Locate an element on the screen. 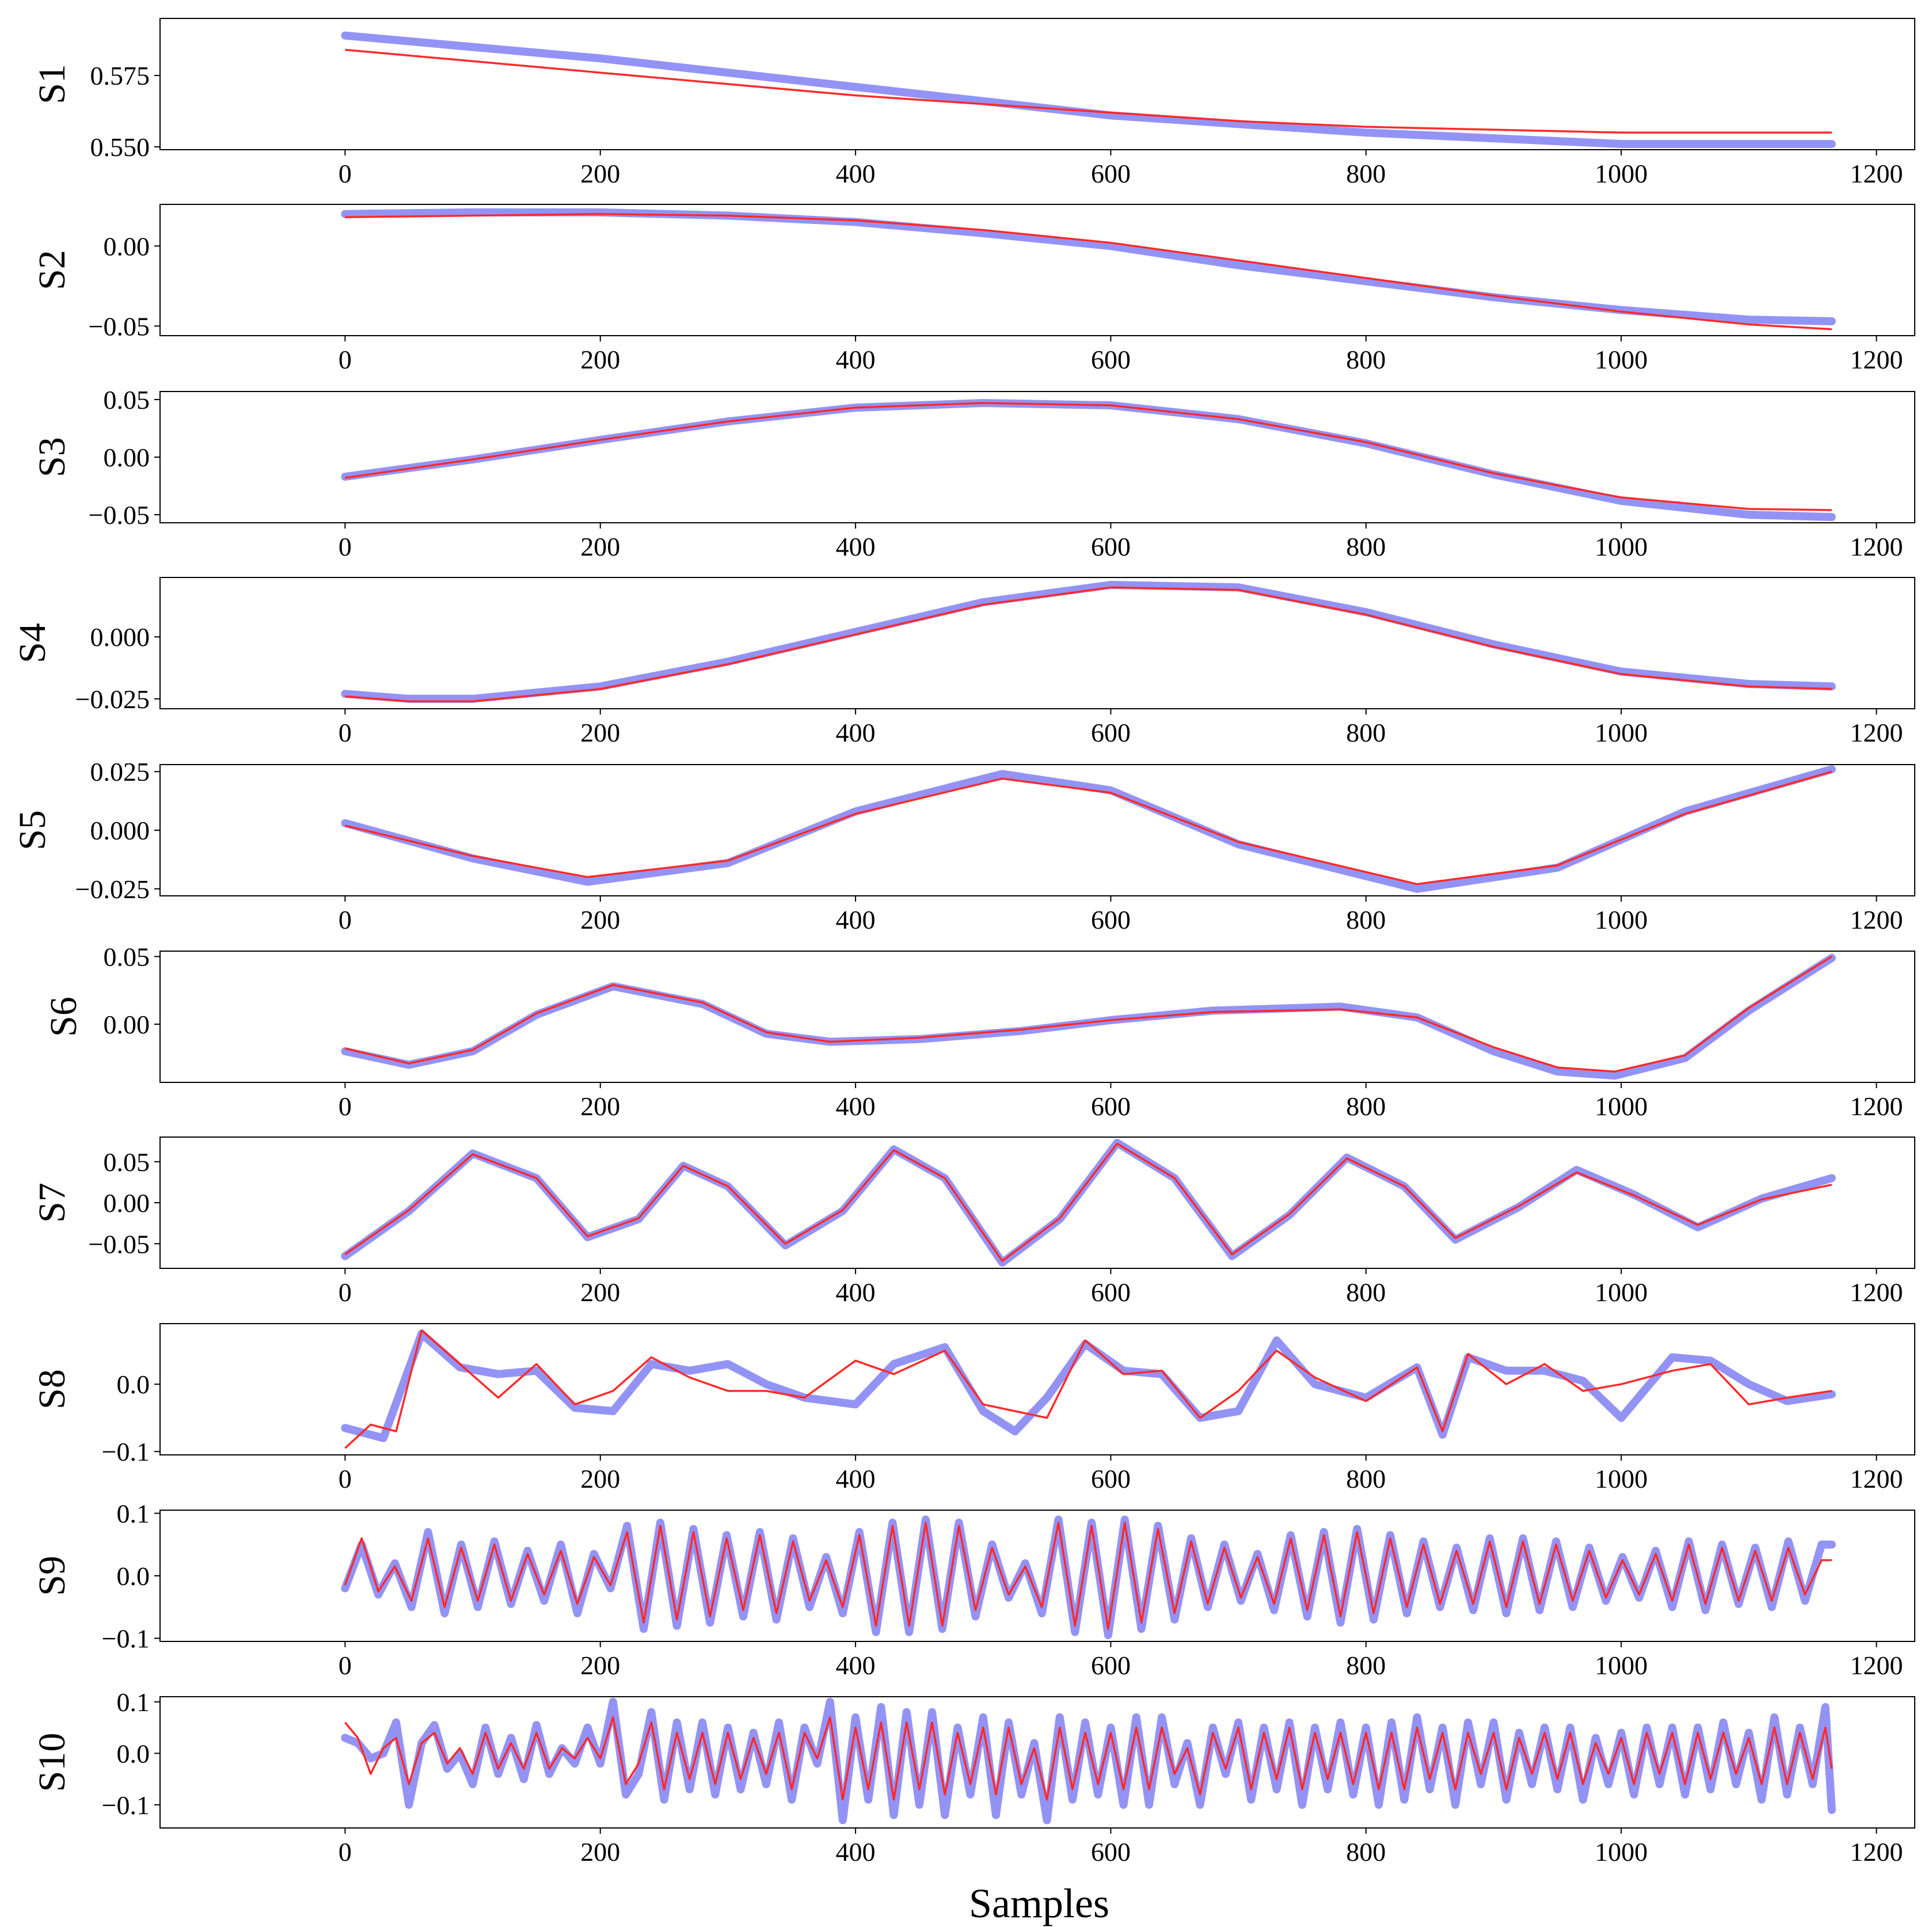  subplot-s8: 0 200 400 600 800 1000 1200 −0.1 0.0 S8 is located at coordinates (973, 1408).